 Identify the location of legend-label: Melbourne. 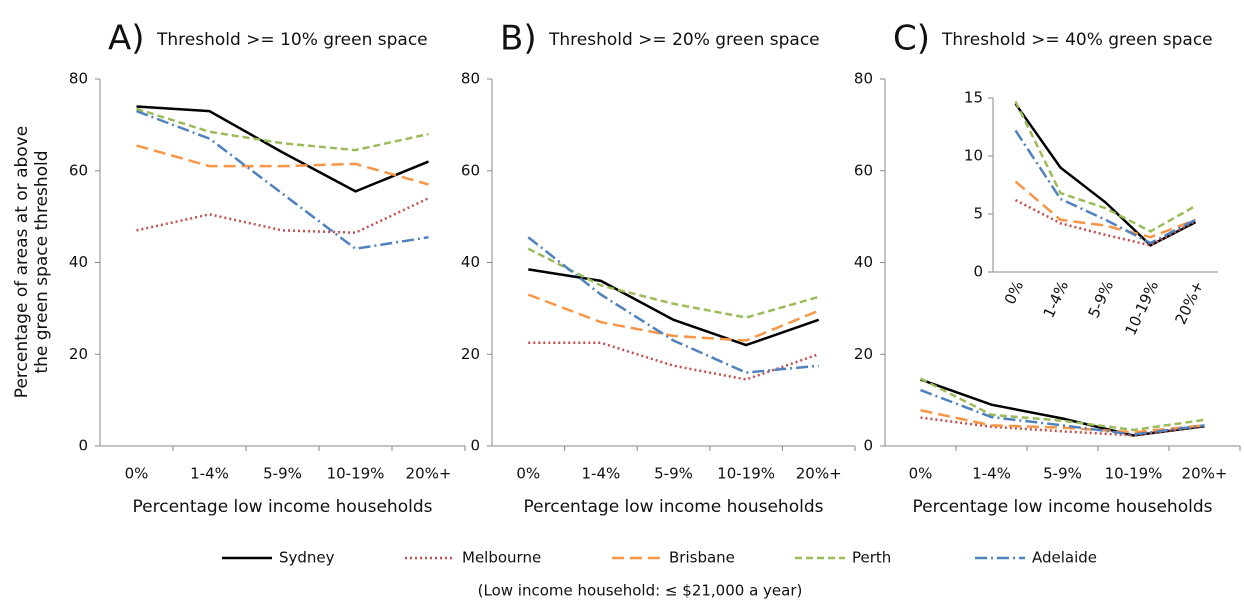
(501, 558).